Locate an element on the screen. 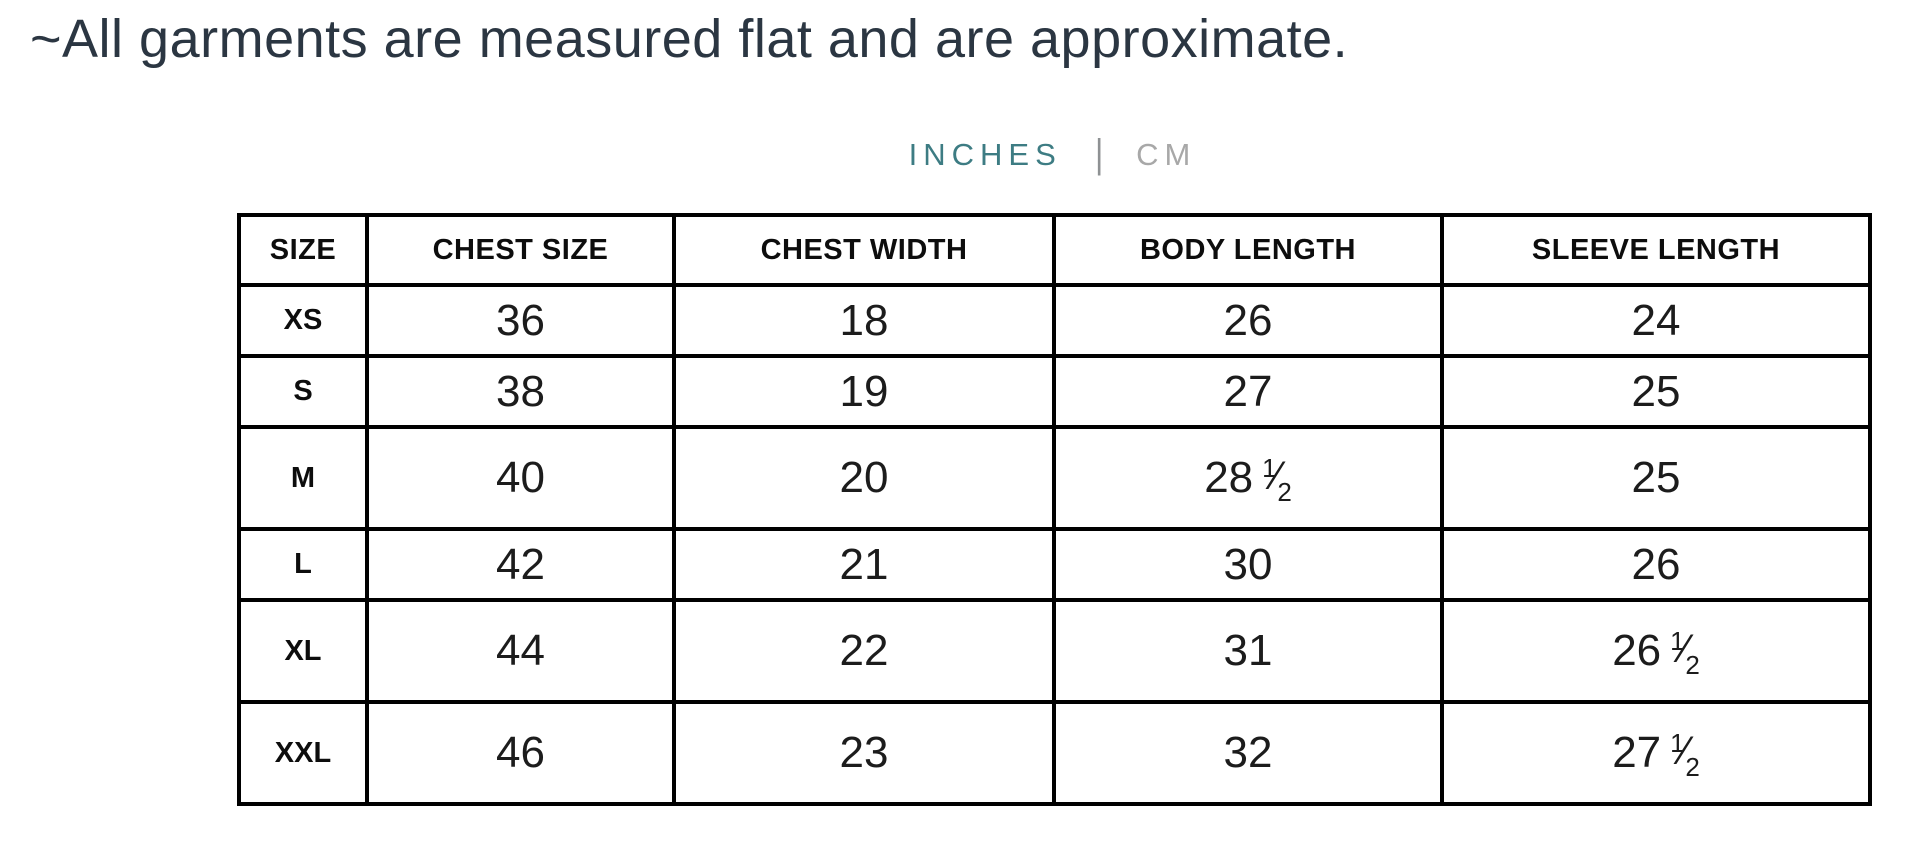  column-header-body-length: BODY LENGTH is located at coordinates (1248, 250).